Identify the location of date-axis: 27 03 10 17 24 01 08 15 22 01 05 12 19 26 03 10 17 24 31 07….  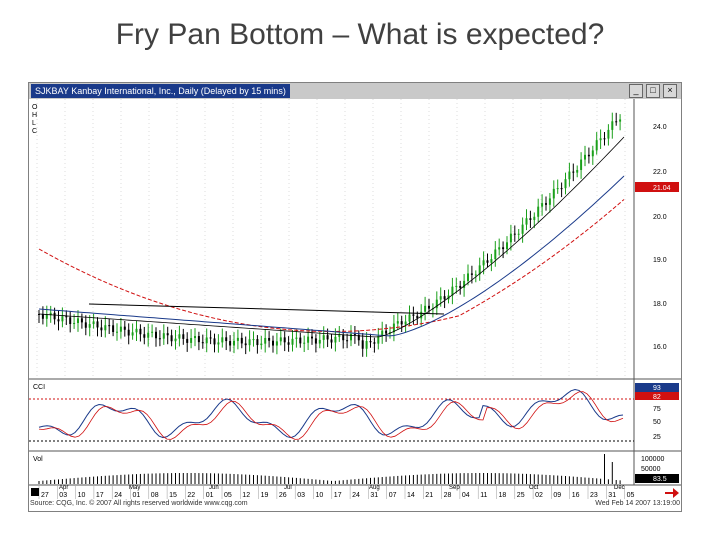
(336, 492).